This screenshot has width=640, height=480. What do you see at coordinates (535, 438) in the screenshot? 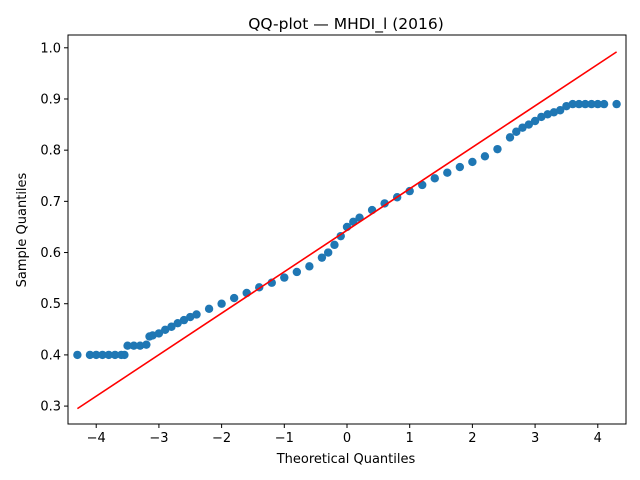
I see `x-tick-label: 3` at bounding box center [535, 438].